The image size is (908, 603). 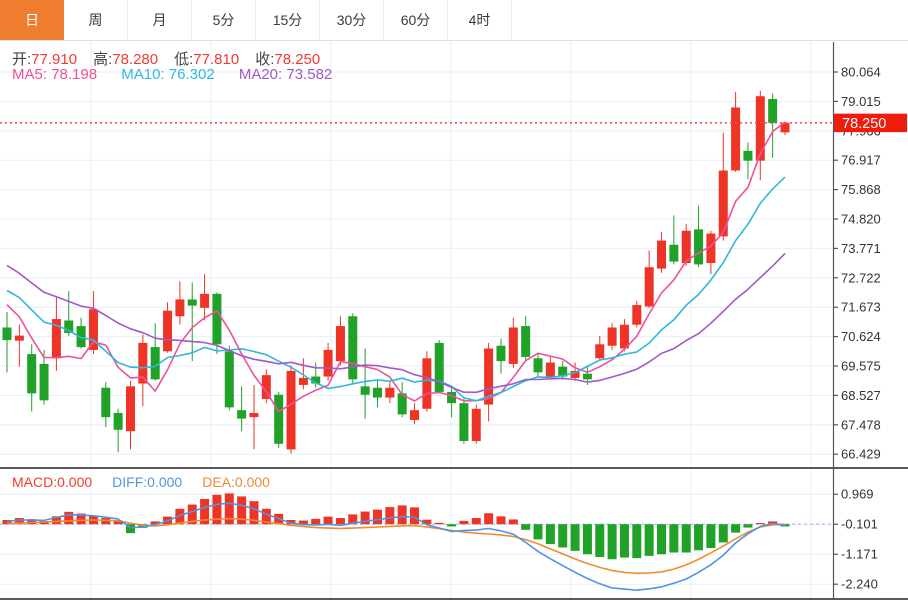 What do you see at coordinates (861, 366) in the screenshot?
I see `price-axis-tick: 69.575` at bounding box center [861, 366].